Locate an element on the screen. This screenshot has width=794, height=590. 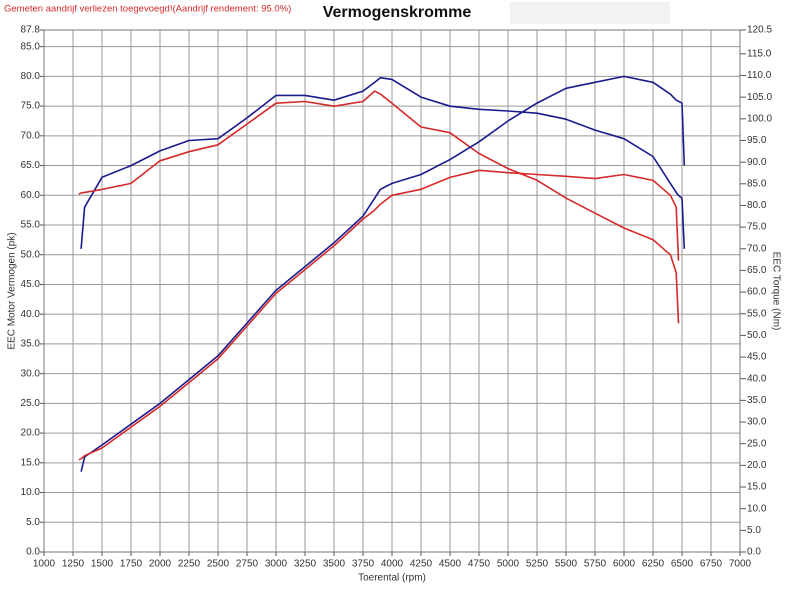
x-tick-label: 5000 is located at coordinates (508, 564).